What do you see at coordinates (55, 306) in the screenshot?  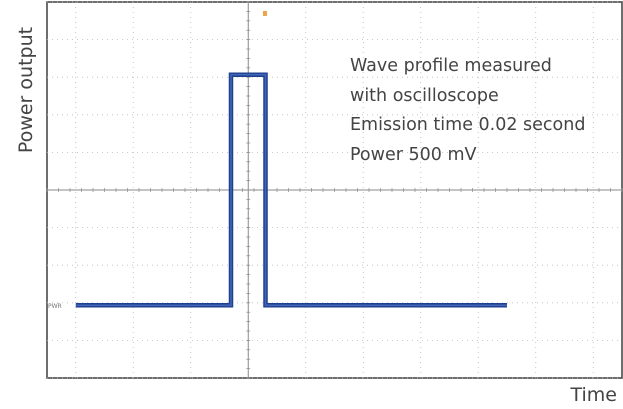 I see `channel-marker: PWR` at bounding box center [55, 306].